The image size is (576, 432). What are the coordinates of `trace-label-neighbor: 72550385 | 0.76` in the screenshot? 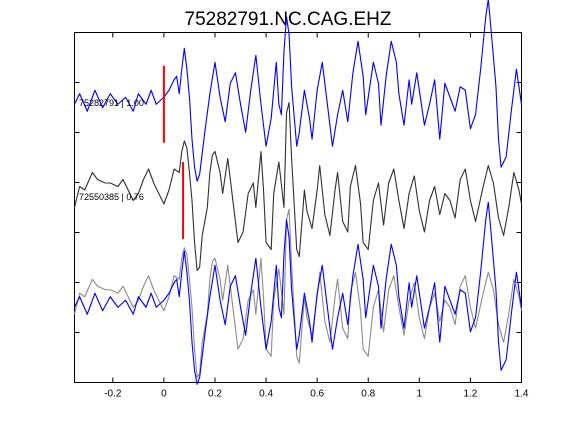 It's located at (111, 197).